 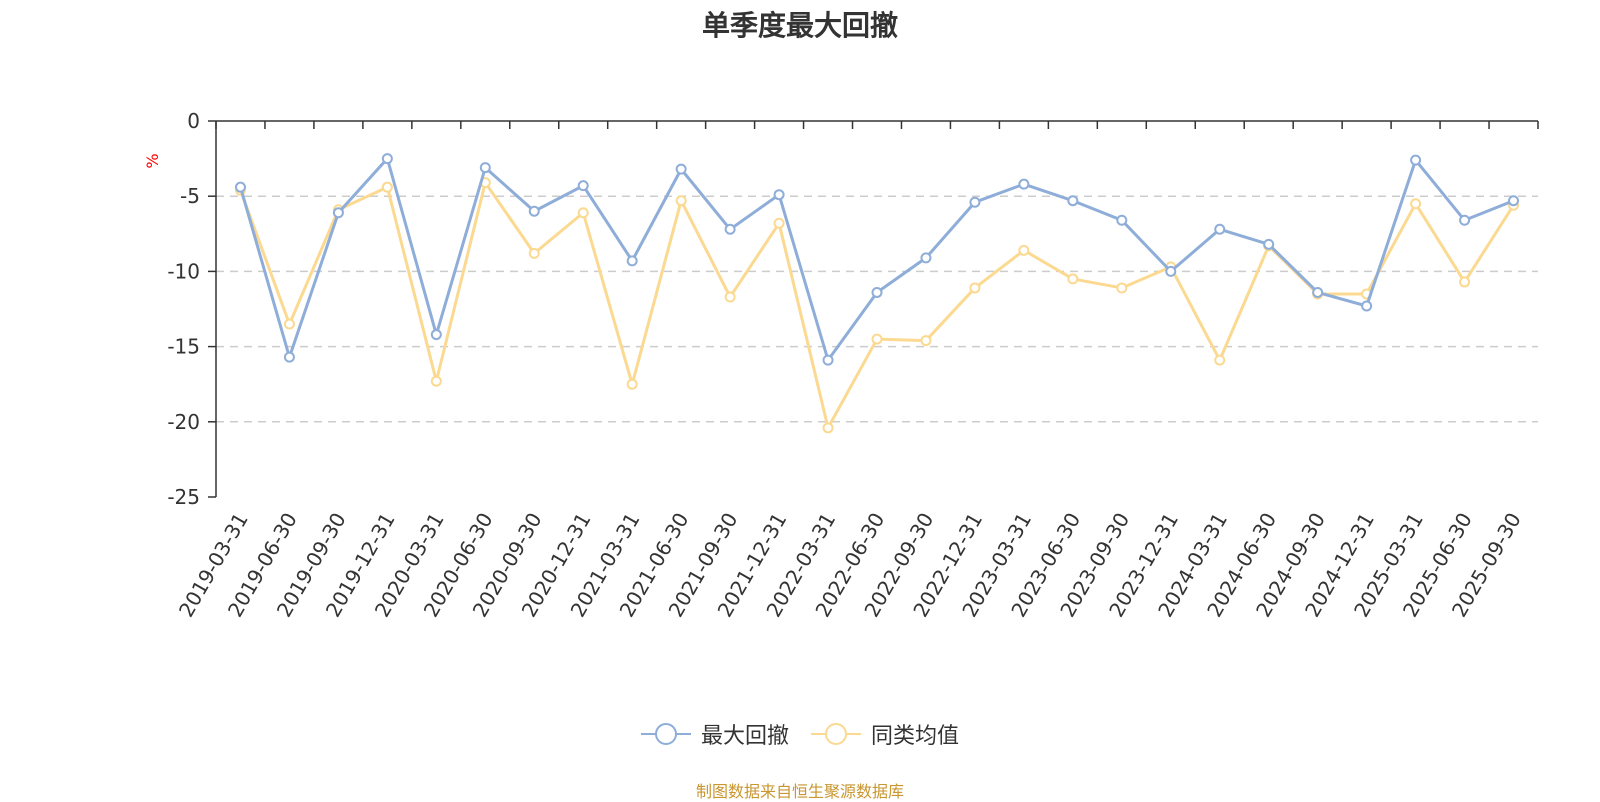 What do you see at coordinates (152, 160) in the screenshot?
I see `y-axis-unit-label: %` at bounding box center [152, 160].